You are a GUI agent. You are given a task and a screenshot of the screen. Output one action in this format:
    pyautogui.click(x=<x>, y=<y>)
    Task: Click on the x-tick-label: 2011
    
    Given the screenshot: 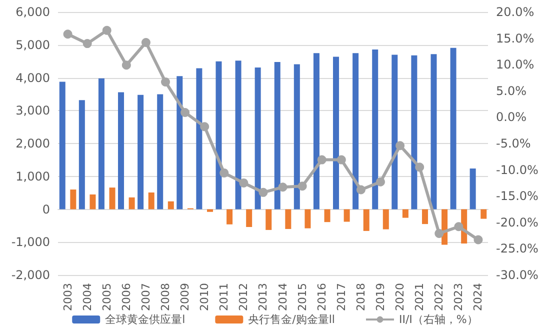 What is the action you would take?
    pyautogui.click(x=224, y=297)
    